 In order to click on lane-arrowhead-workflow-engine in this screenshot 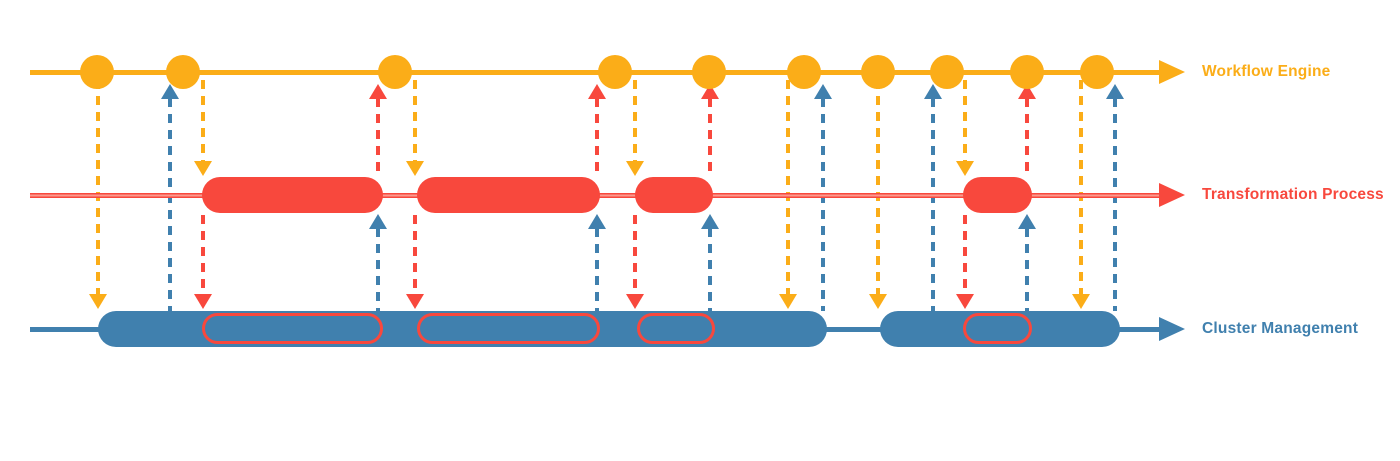, I will do `click(1172, 72)`.